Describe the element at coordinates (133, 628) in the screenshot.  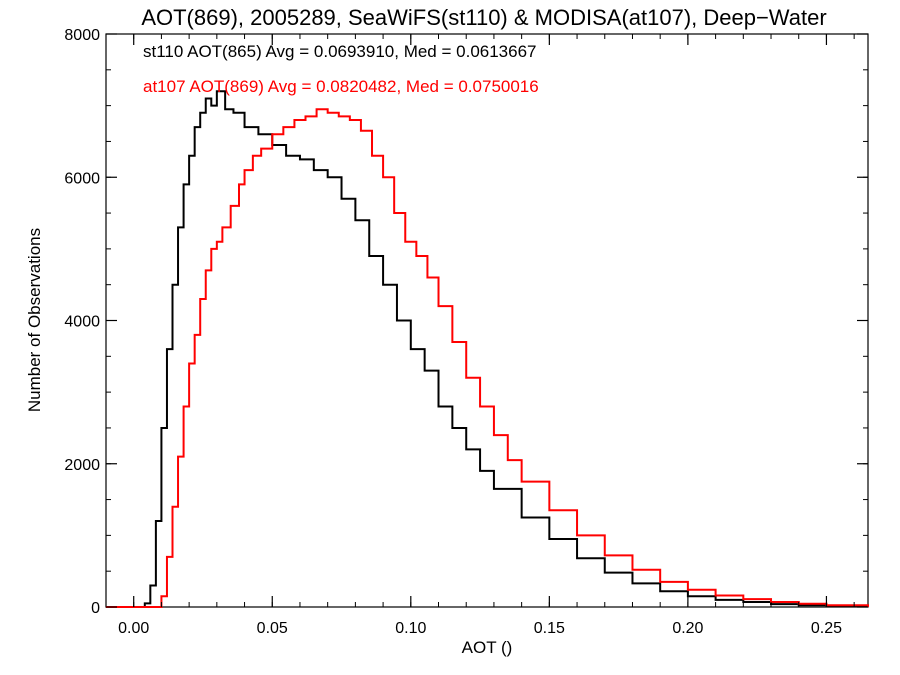
I see `x-tick-label: 0.00` at that location.